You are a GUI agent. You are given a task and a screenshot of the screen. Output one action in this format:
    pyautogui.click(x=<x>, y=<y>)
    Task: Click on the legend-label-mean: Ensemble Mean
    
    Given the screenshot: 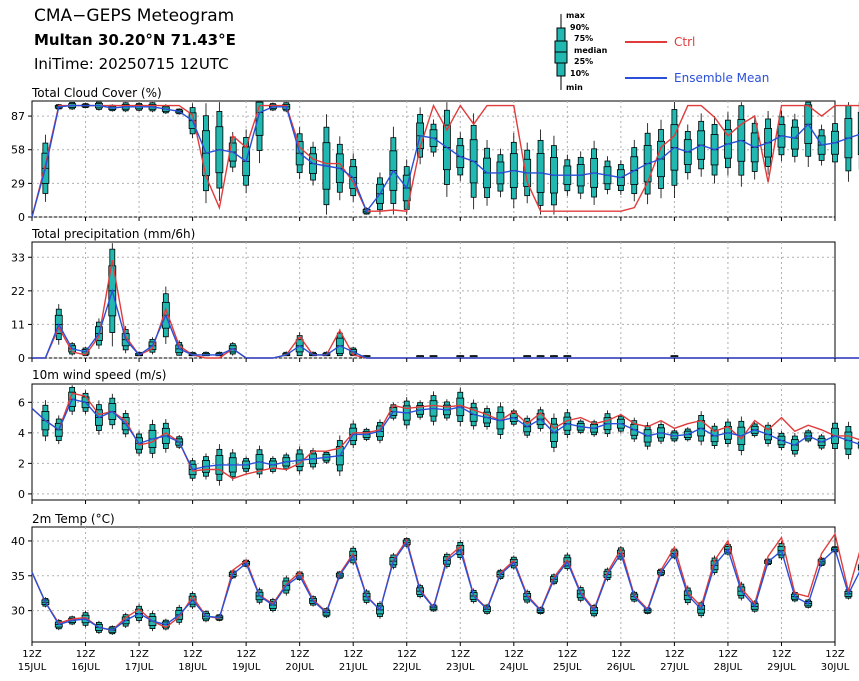 What is the action you would take?
    pyautogui.click(x=721, y=78)
    